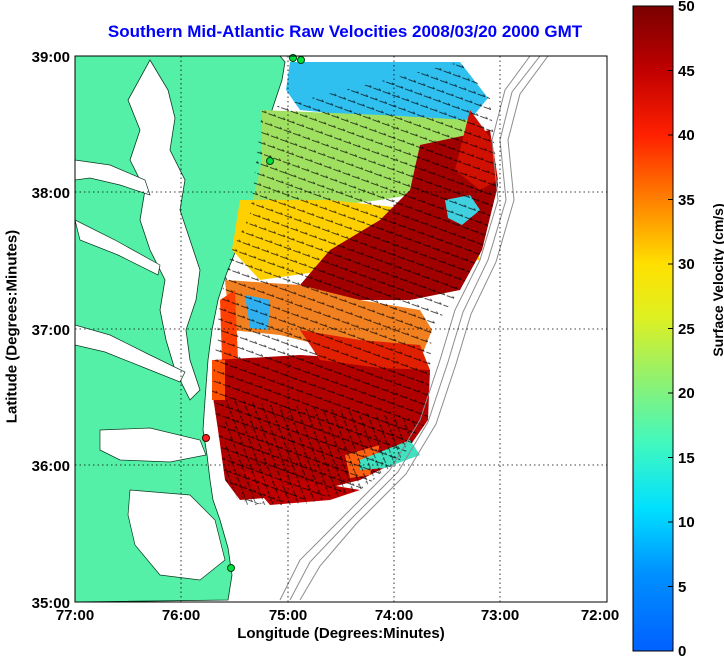 This screenshot has width=724, height=659. Describe the element at coordinates (341, 633) in the screenshot. I see `x-axis-label: Longitude (Degrees:Minutes)` at that location.